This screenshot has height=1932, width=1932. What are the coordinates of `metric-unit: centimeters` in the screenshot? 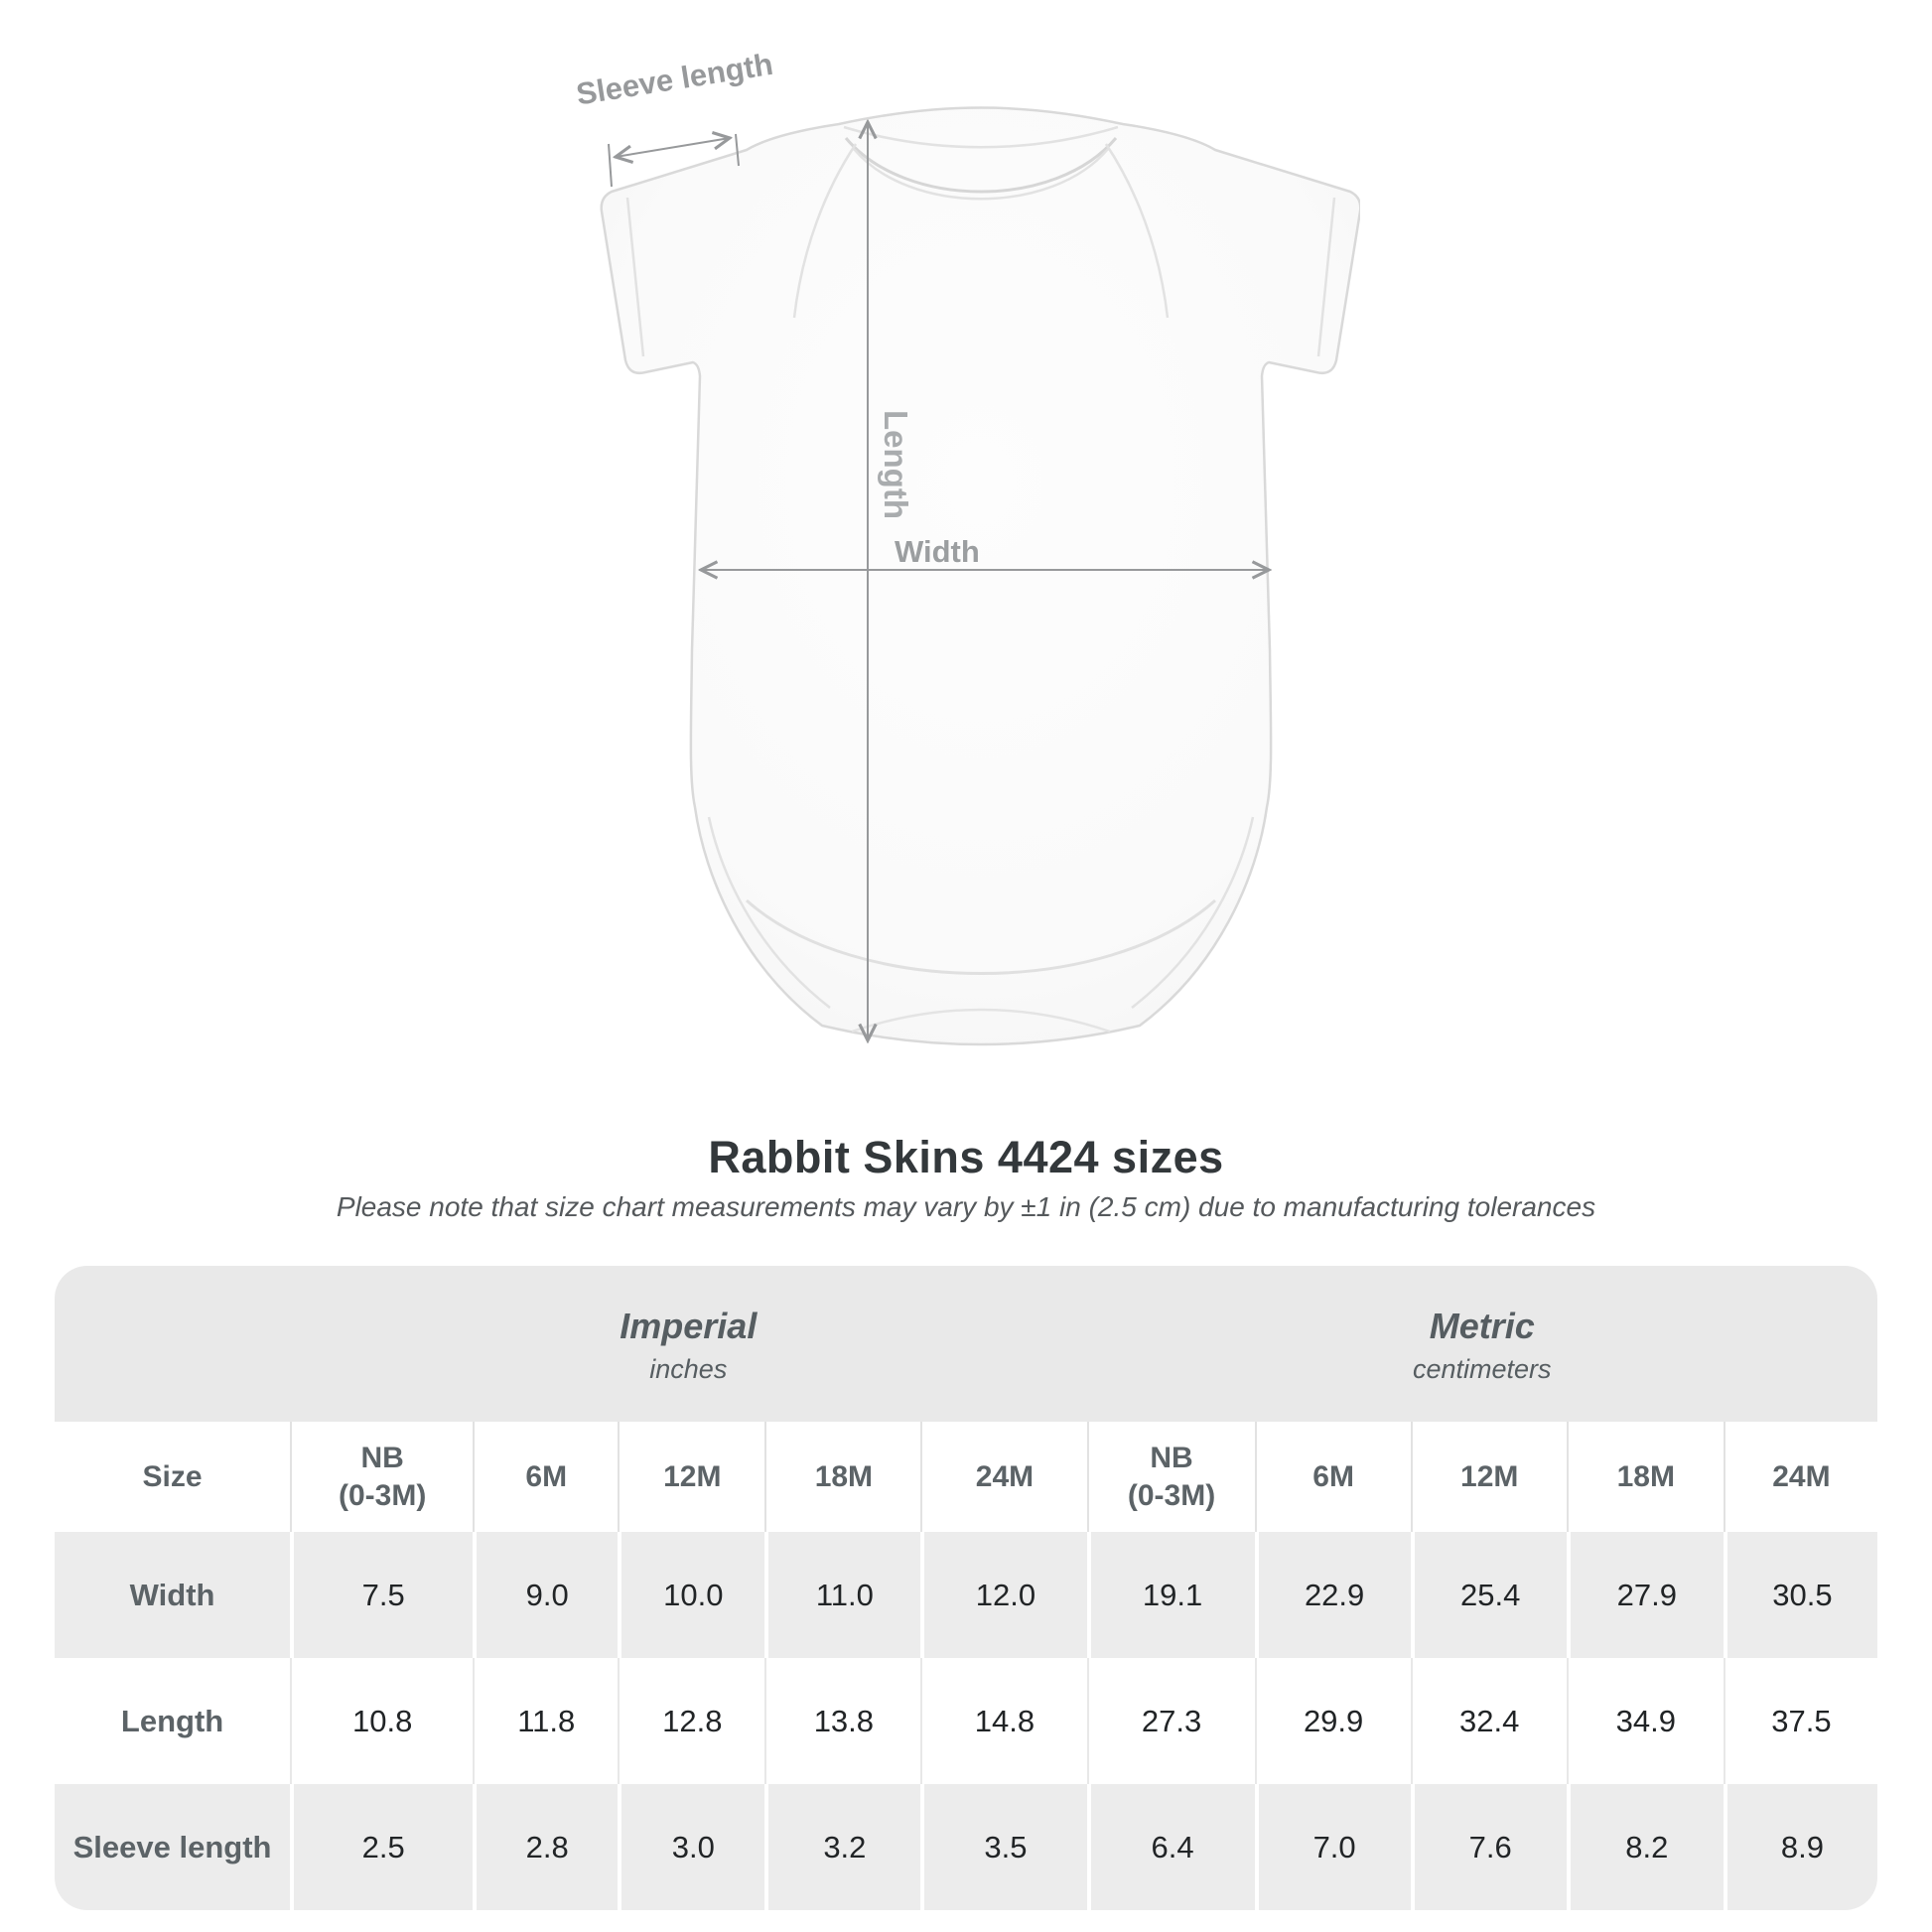 It's located at (1482, 1369).